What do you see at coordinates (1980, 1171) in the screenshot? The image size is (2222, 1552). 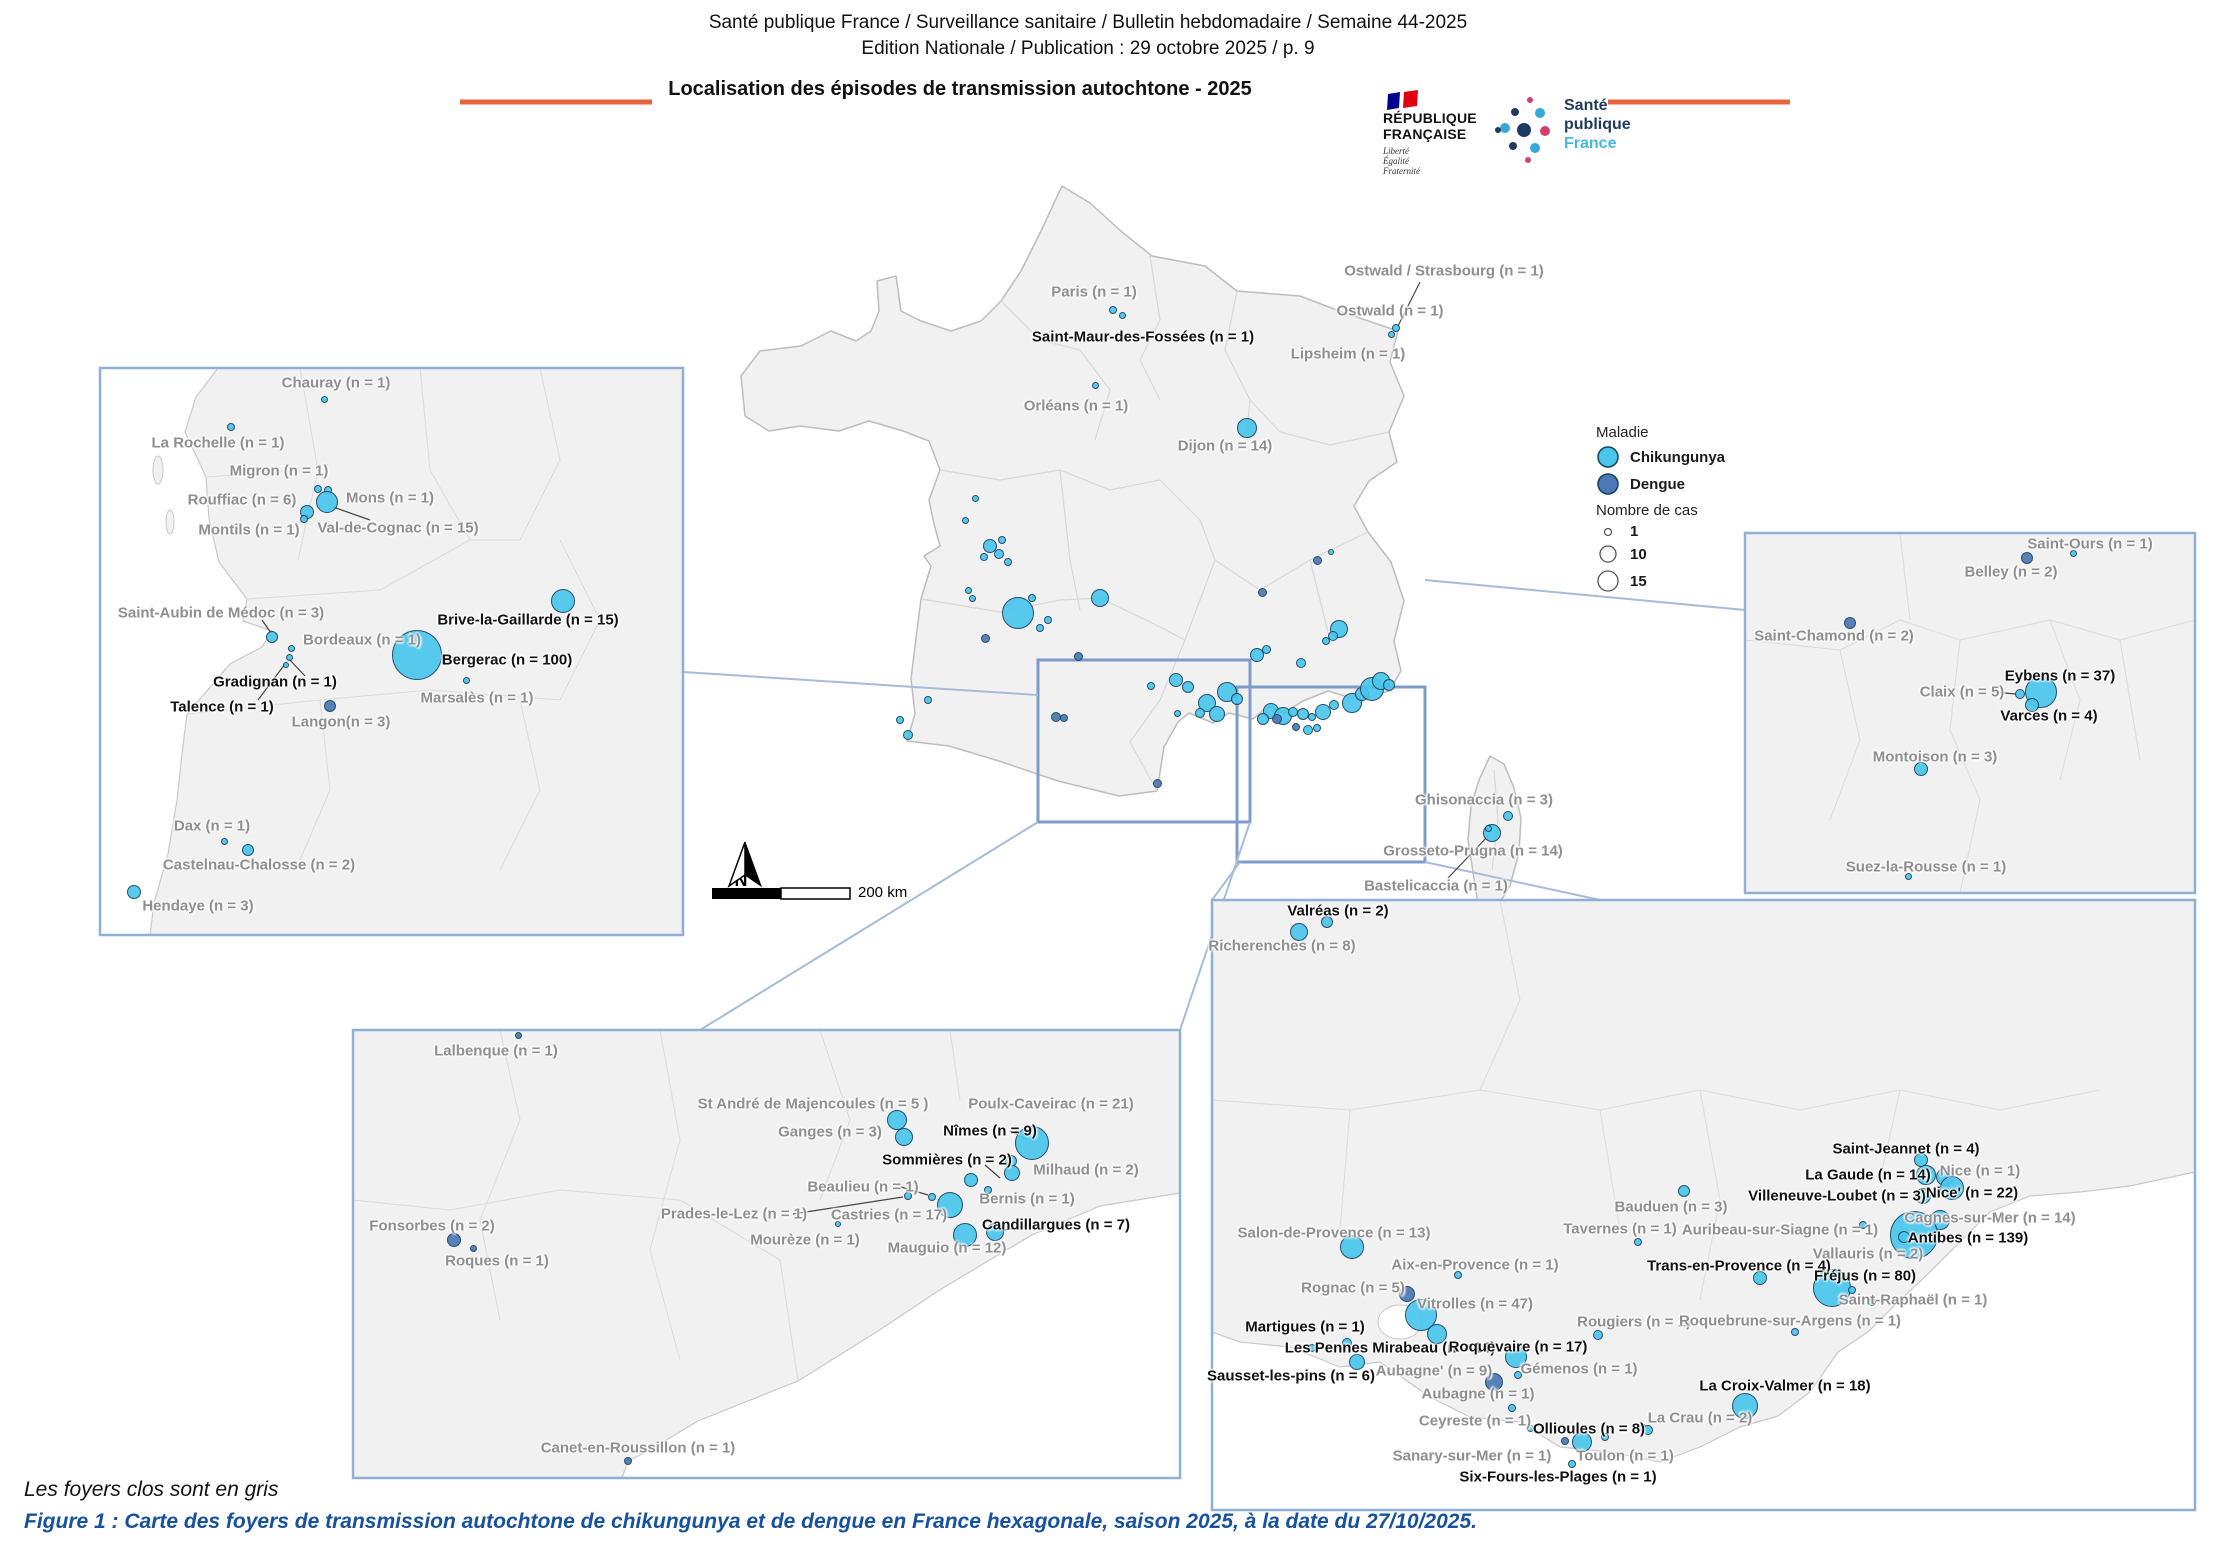 I see `place-label: Nice (n = 1)` at bounding box center [1980, 1171].